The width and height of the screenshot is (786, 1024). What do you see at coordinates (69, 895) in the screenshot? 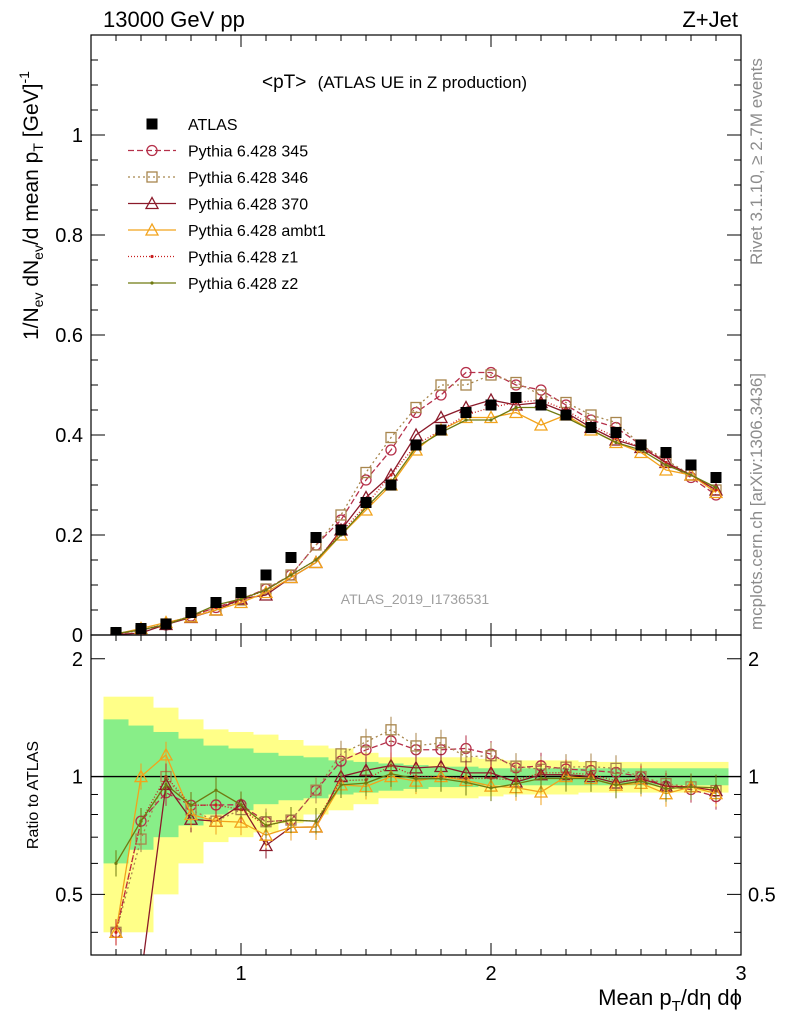
I see `ratio-y-tick-label: 0.5` at bounding box center [69, 895].